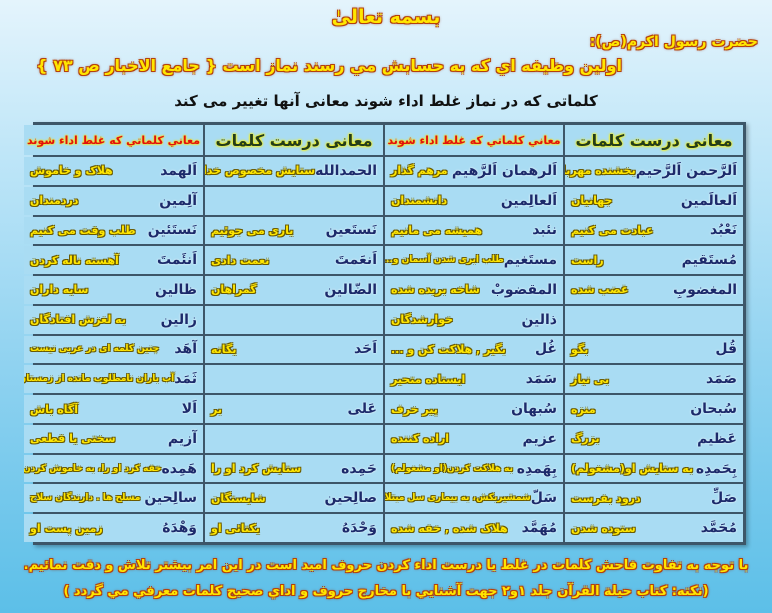 Image resolution: width=772 pixels, height=613 pixels. What do you see at coordinates (534, 409) in the screenshot?
I see `word: سُبهان` at bounding box center [534, 409].